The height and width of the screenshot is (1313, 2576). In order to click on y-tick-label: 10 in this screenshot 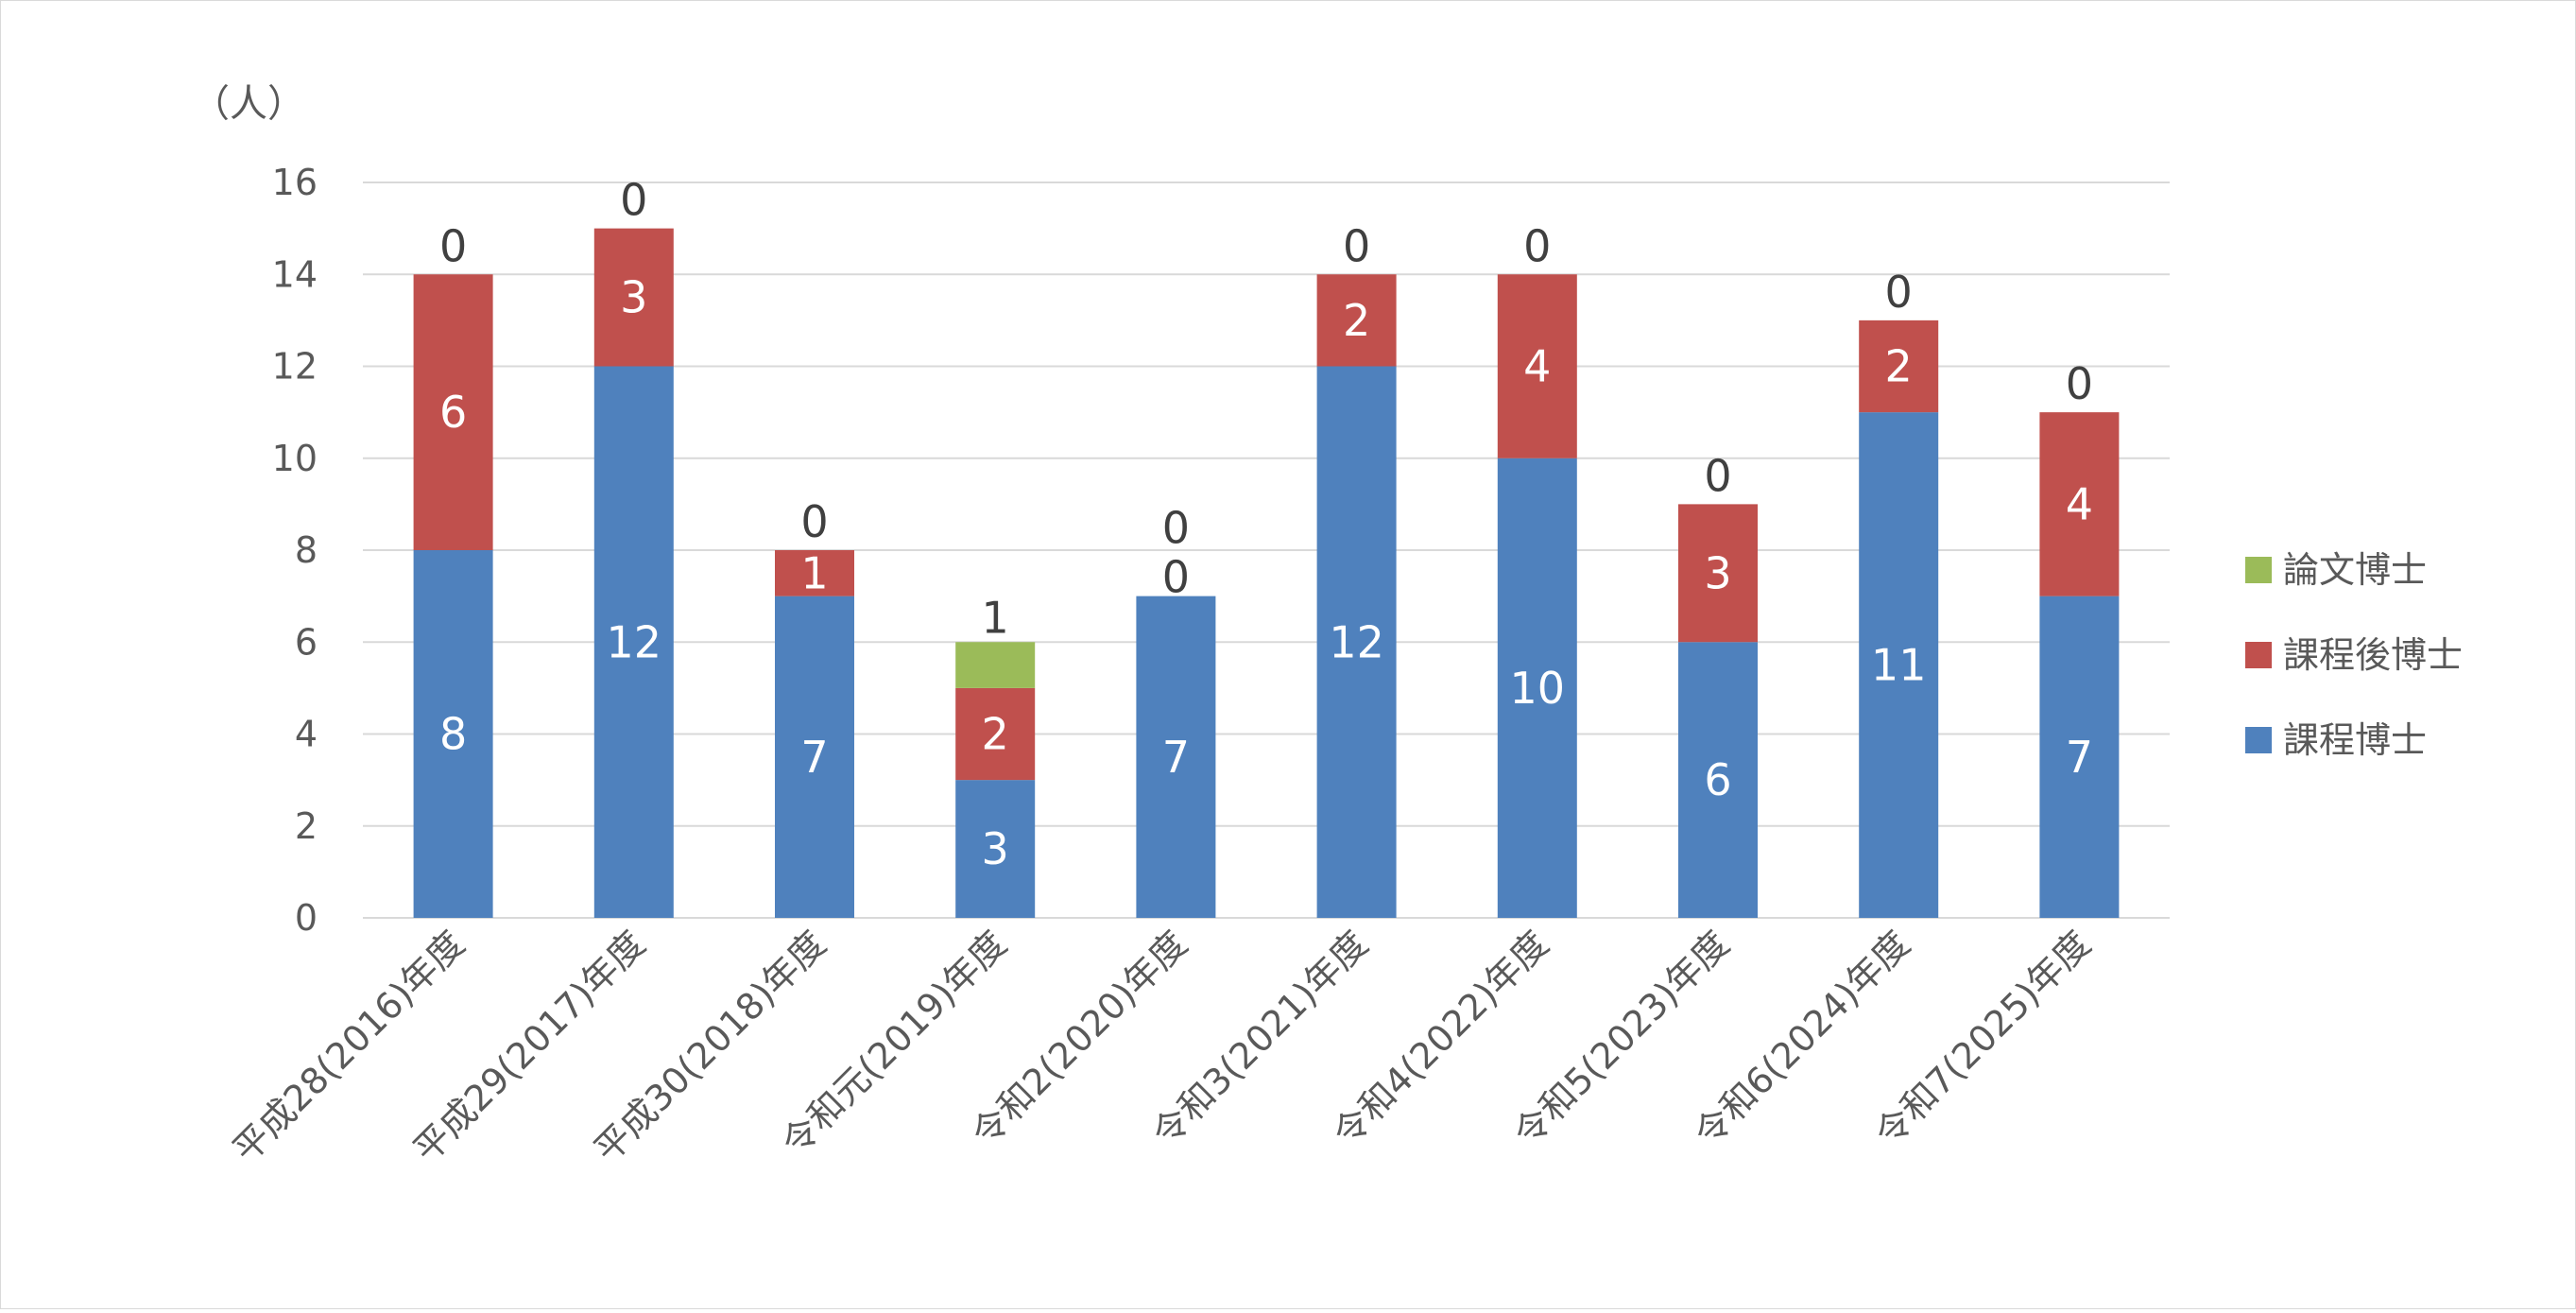, I will do `click(295, 458)`.